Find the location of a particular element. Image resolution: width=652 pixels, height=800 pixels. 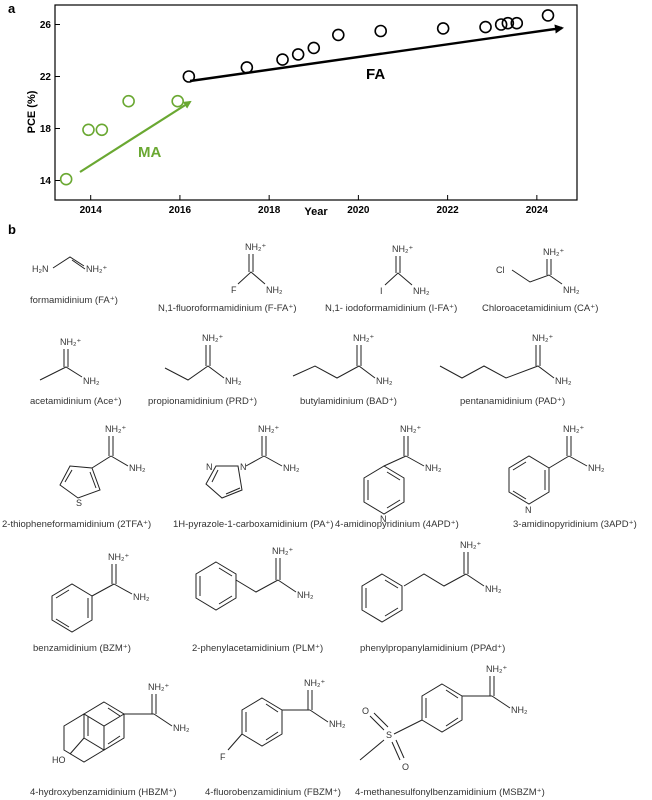

x-tick-label: 2022 is located at coordinates (447, 210).